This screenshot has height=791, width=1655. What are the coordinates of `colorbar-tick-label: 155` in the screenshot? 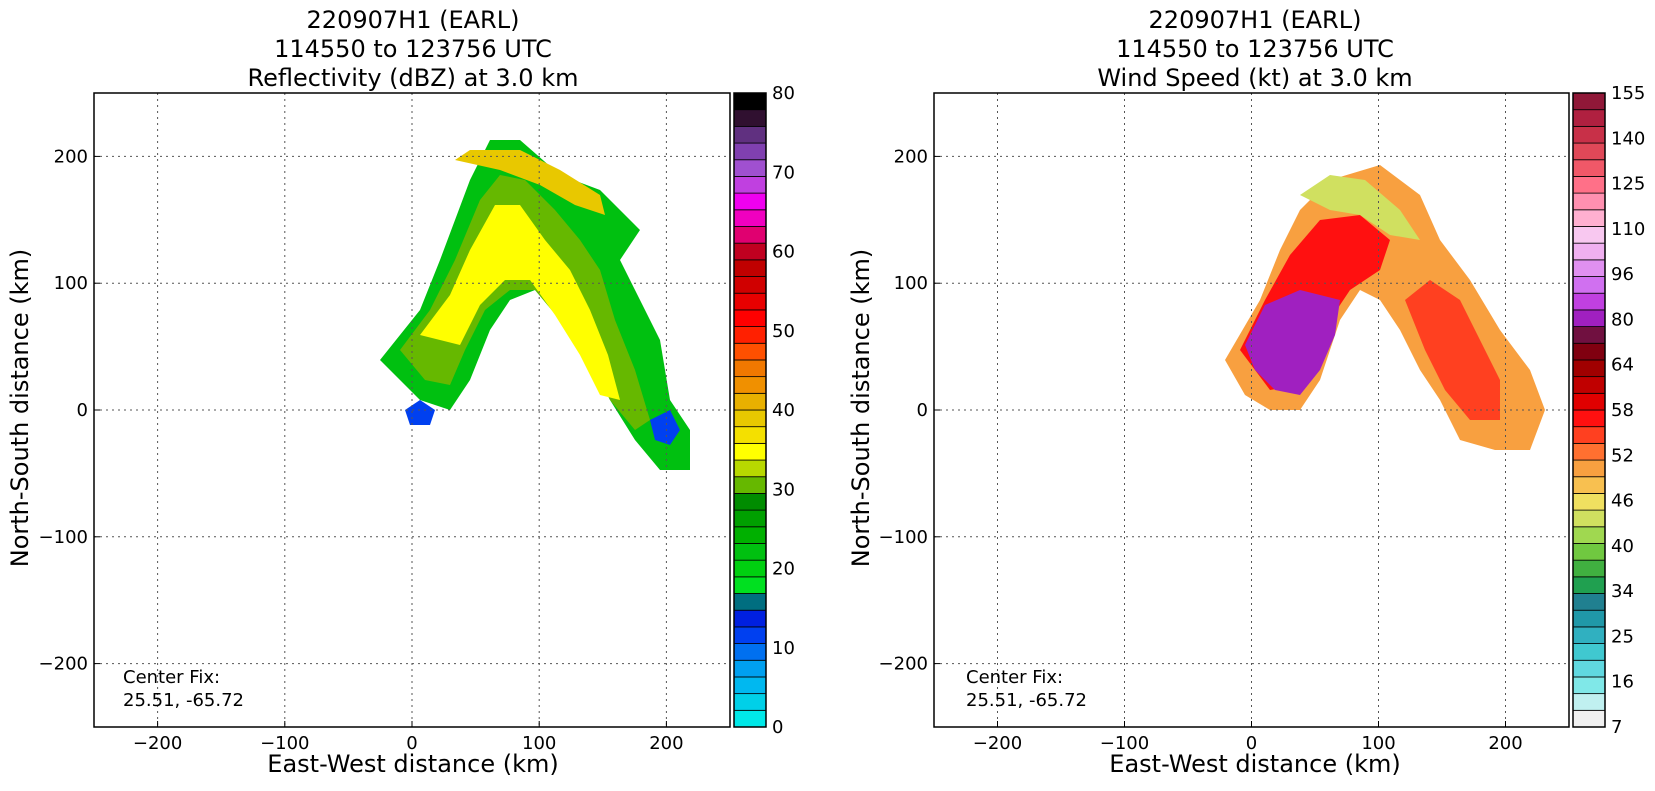 It's located at (1628, 93).